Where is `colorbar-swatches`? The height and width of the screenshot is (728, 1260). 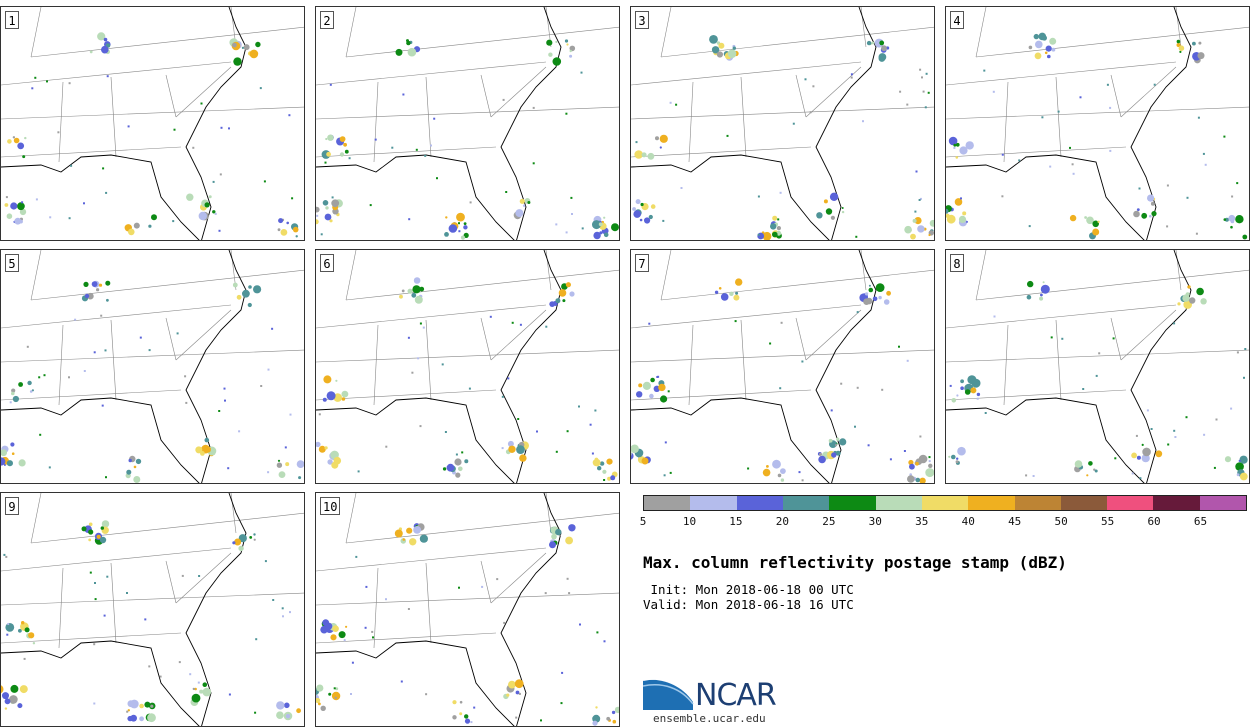 colorbar-swatches is located at coordinates (945, 503).